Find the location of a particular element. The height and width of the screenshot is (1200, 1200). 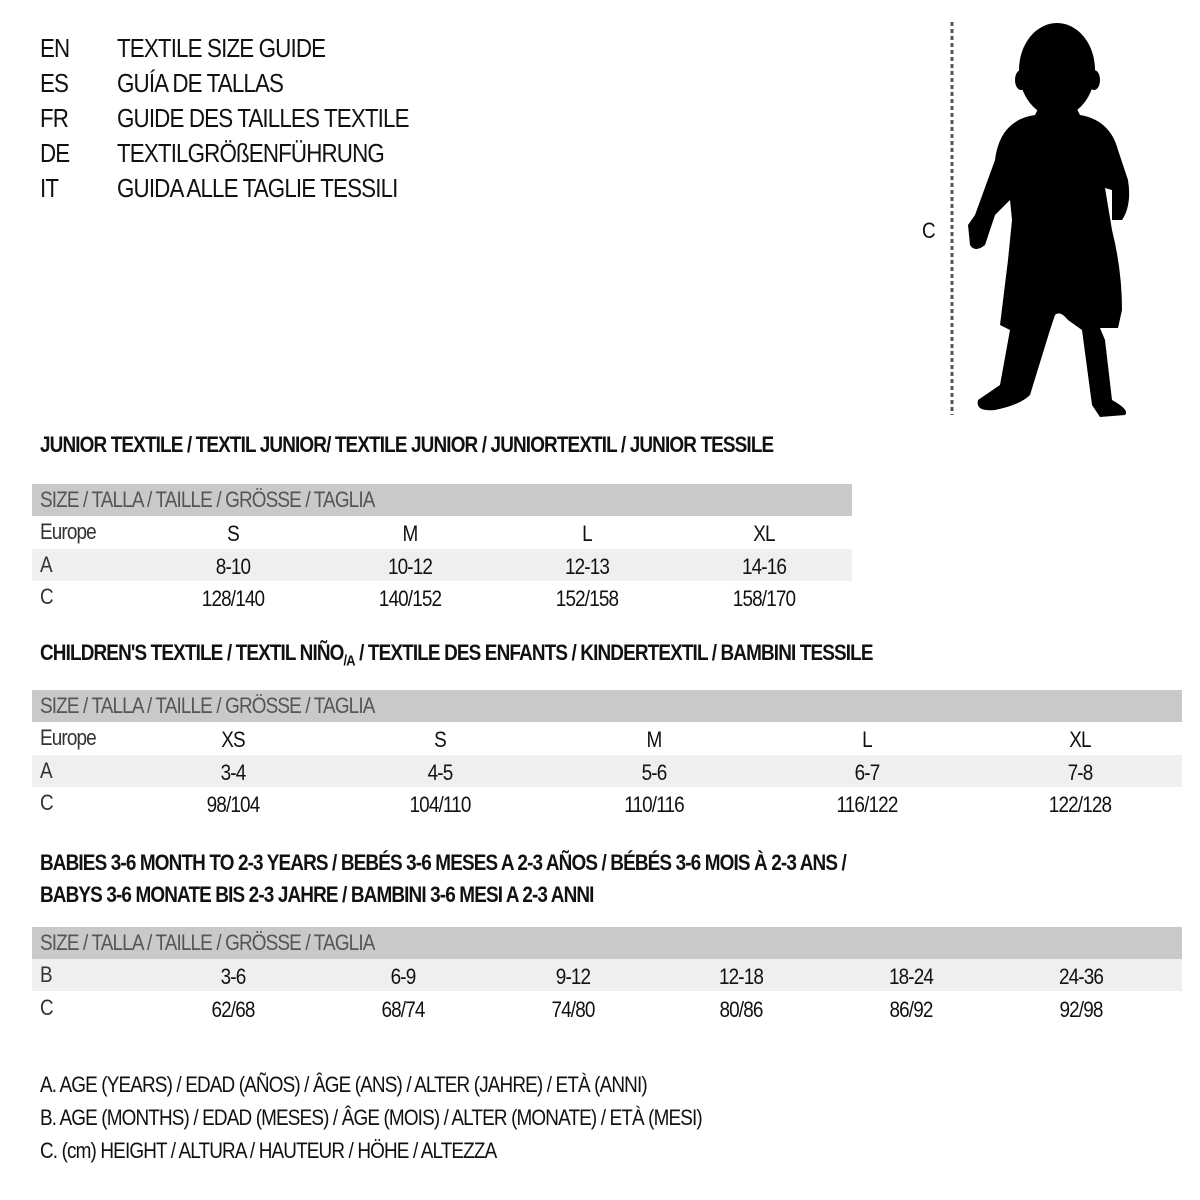

table-cell: 12-13 is located at coordinates (587, 566).